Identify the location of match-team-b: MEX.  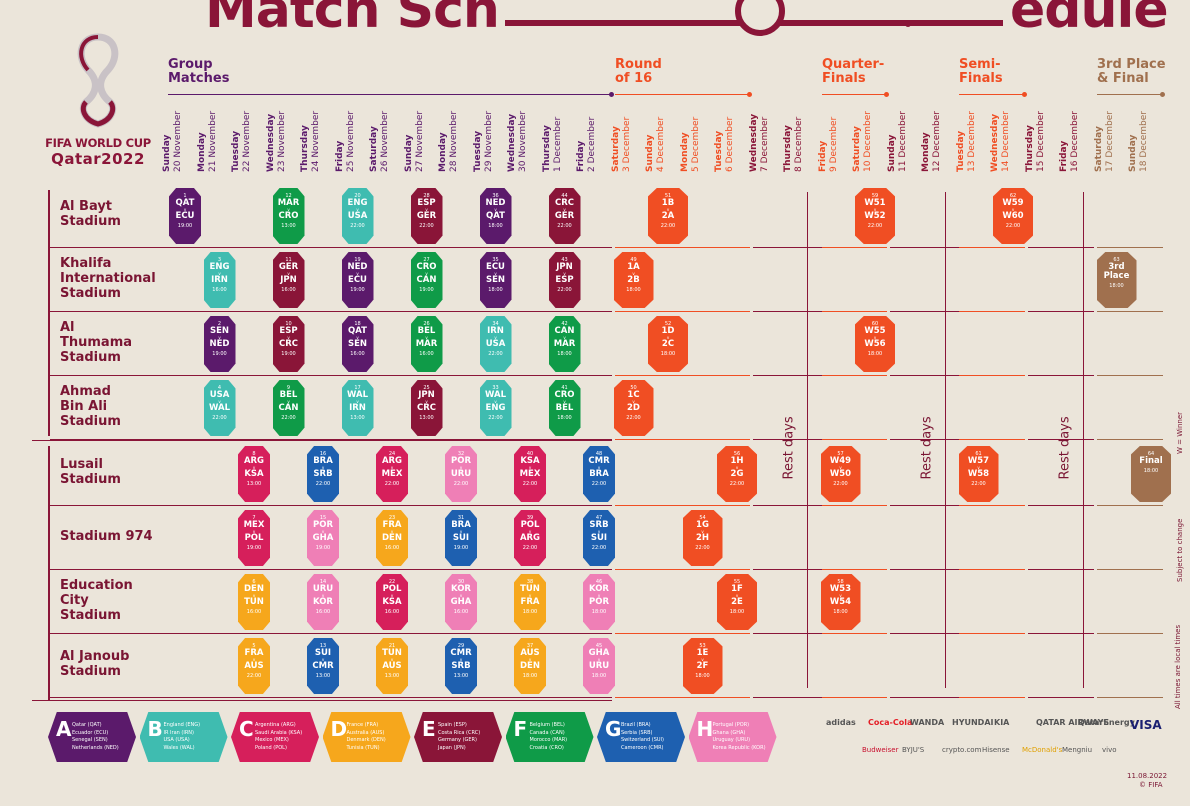
(530, 474).